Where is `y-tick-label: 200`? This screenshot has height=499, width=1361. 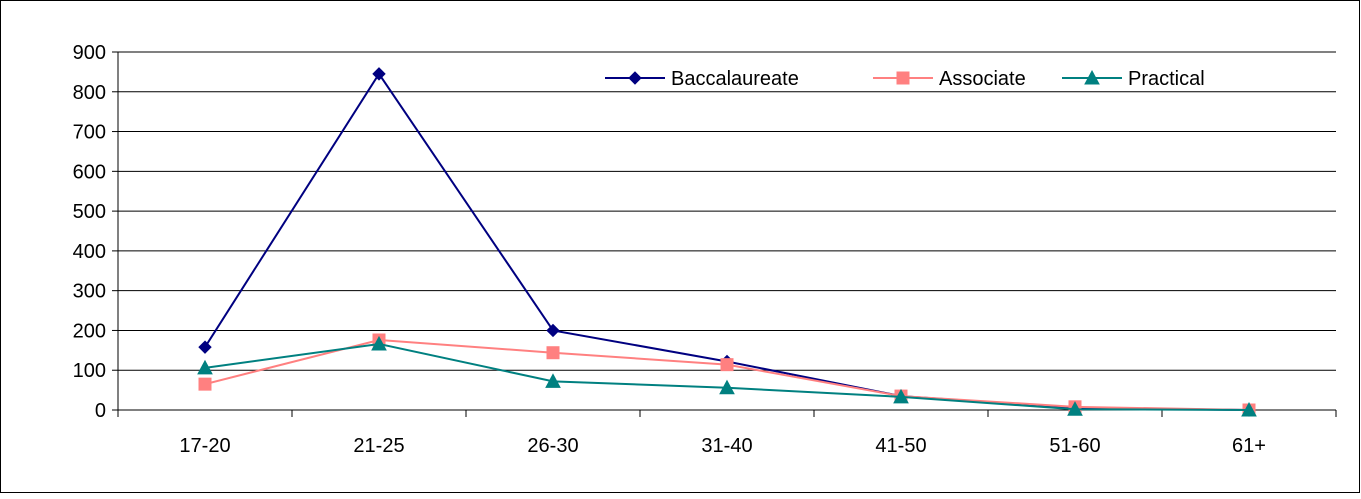
y-tick-label: 200 is located at coordinates (89, 331).